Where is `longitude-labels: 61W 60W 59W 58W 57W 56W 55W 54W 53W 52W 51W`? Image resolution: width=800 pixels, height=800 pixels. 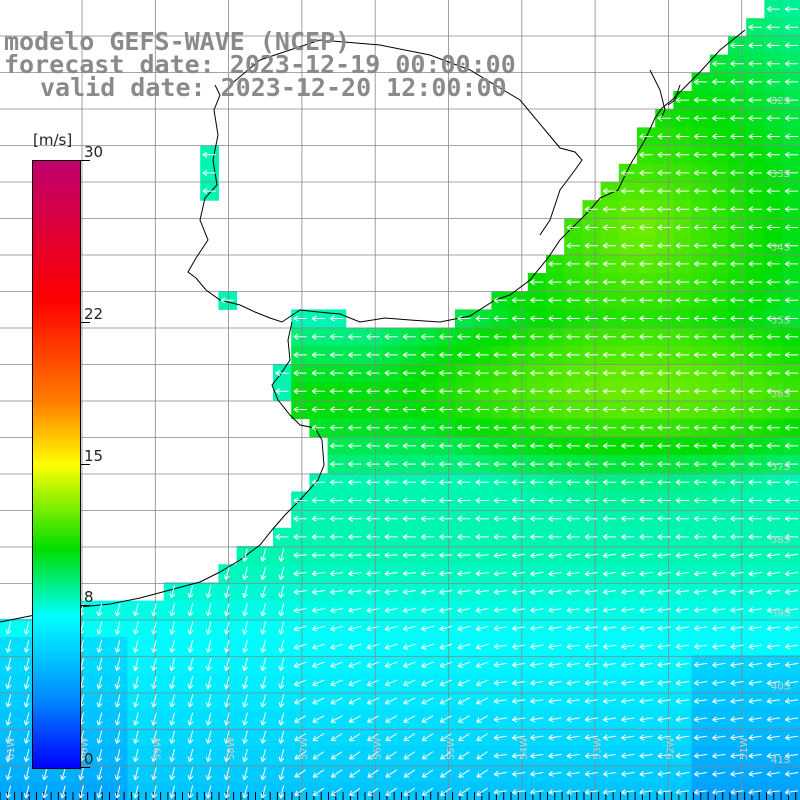
longitude-labels: 61W 60W 59W 58W 57W 56W 55W 54W 53W 52W 51W is located at coordinates (378, 748).